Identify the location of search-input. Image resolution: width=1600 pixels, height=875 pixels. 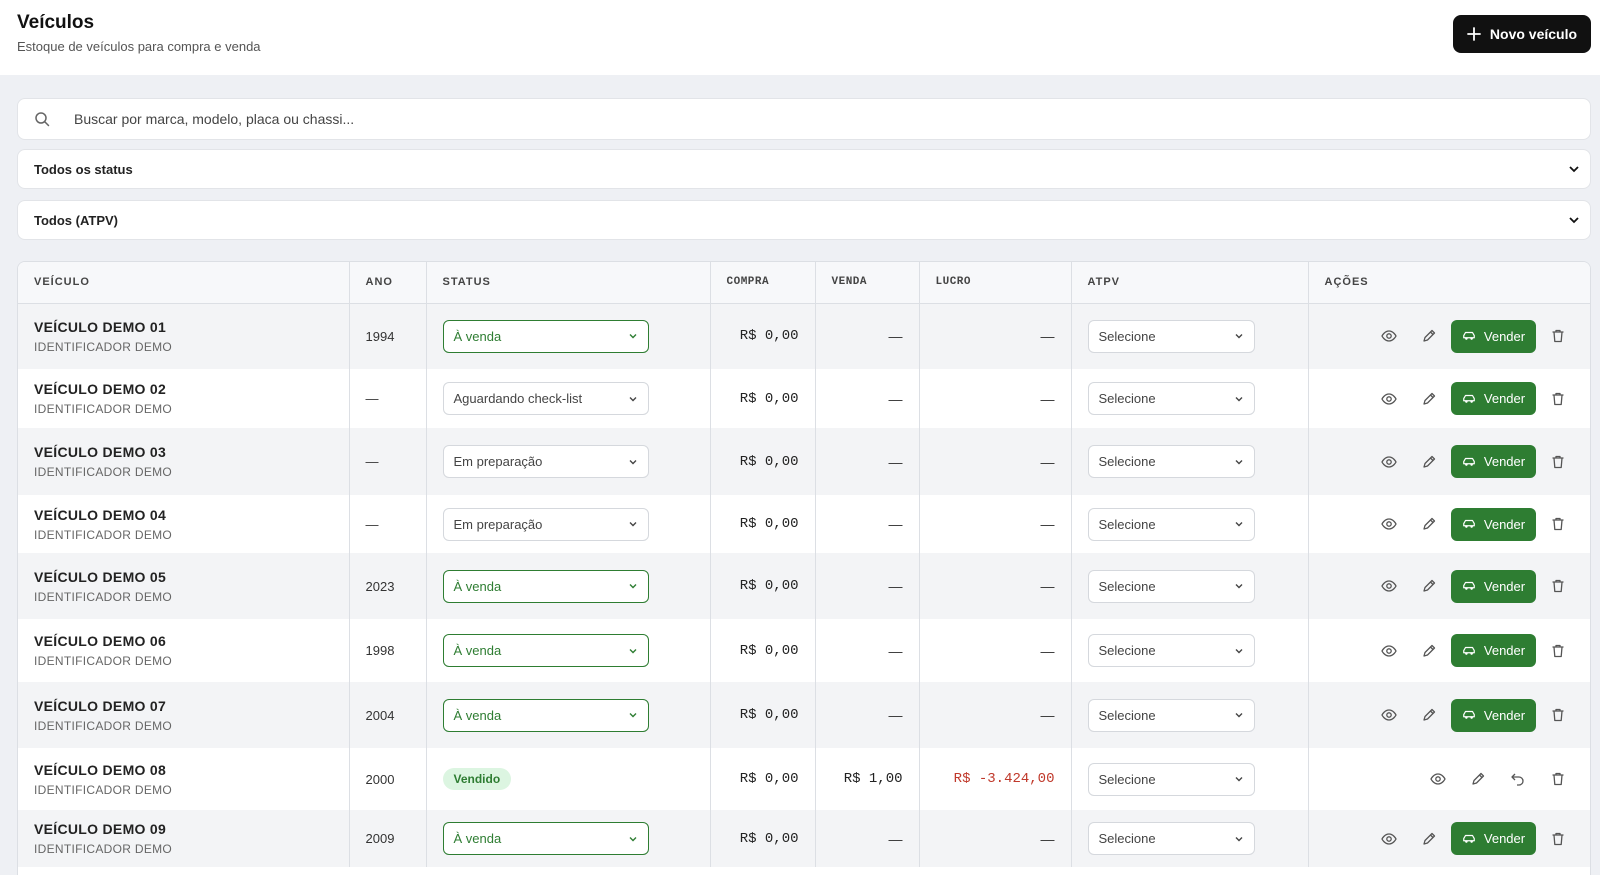
(774, 119).